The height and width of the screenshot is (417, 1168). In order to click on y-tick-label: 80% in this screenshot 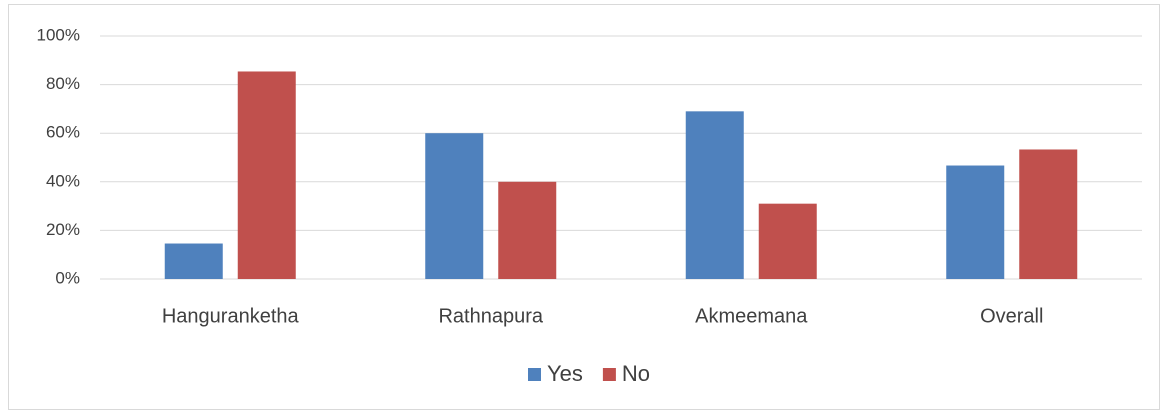, I will do `click(63, 83)`.